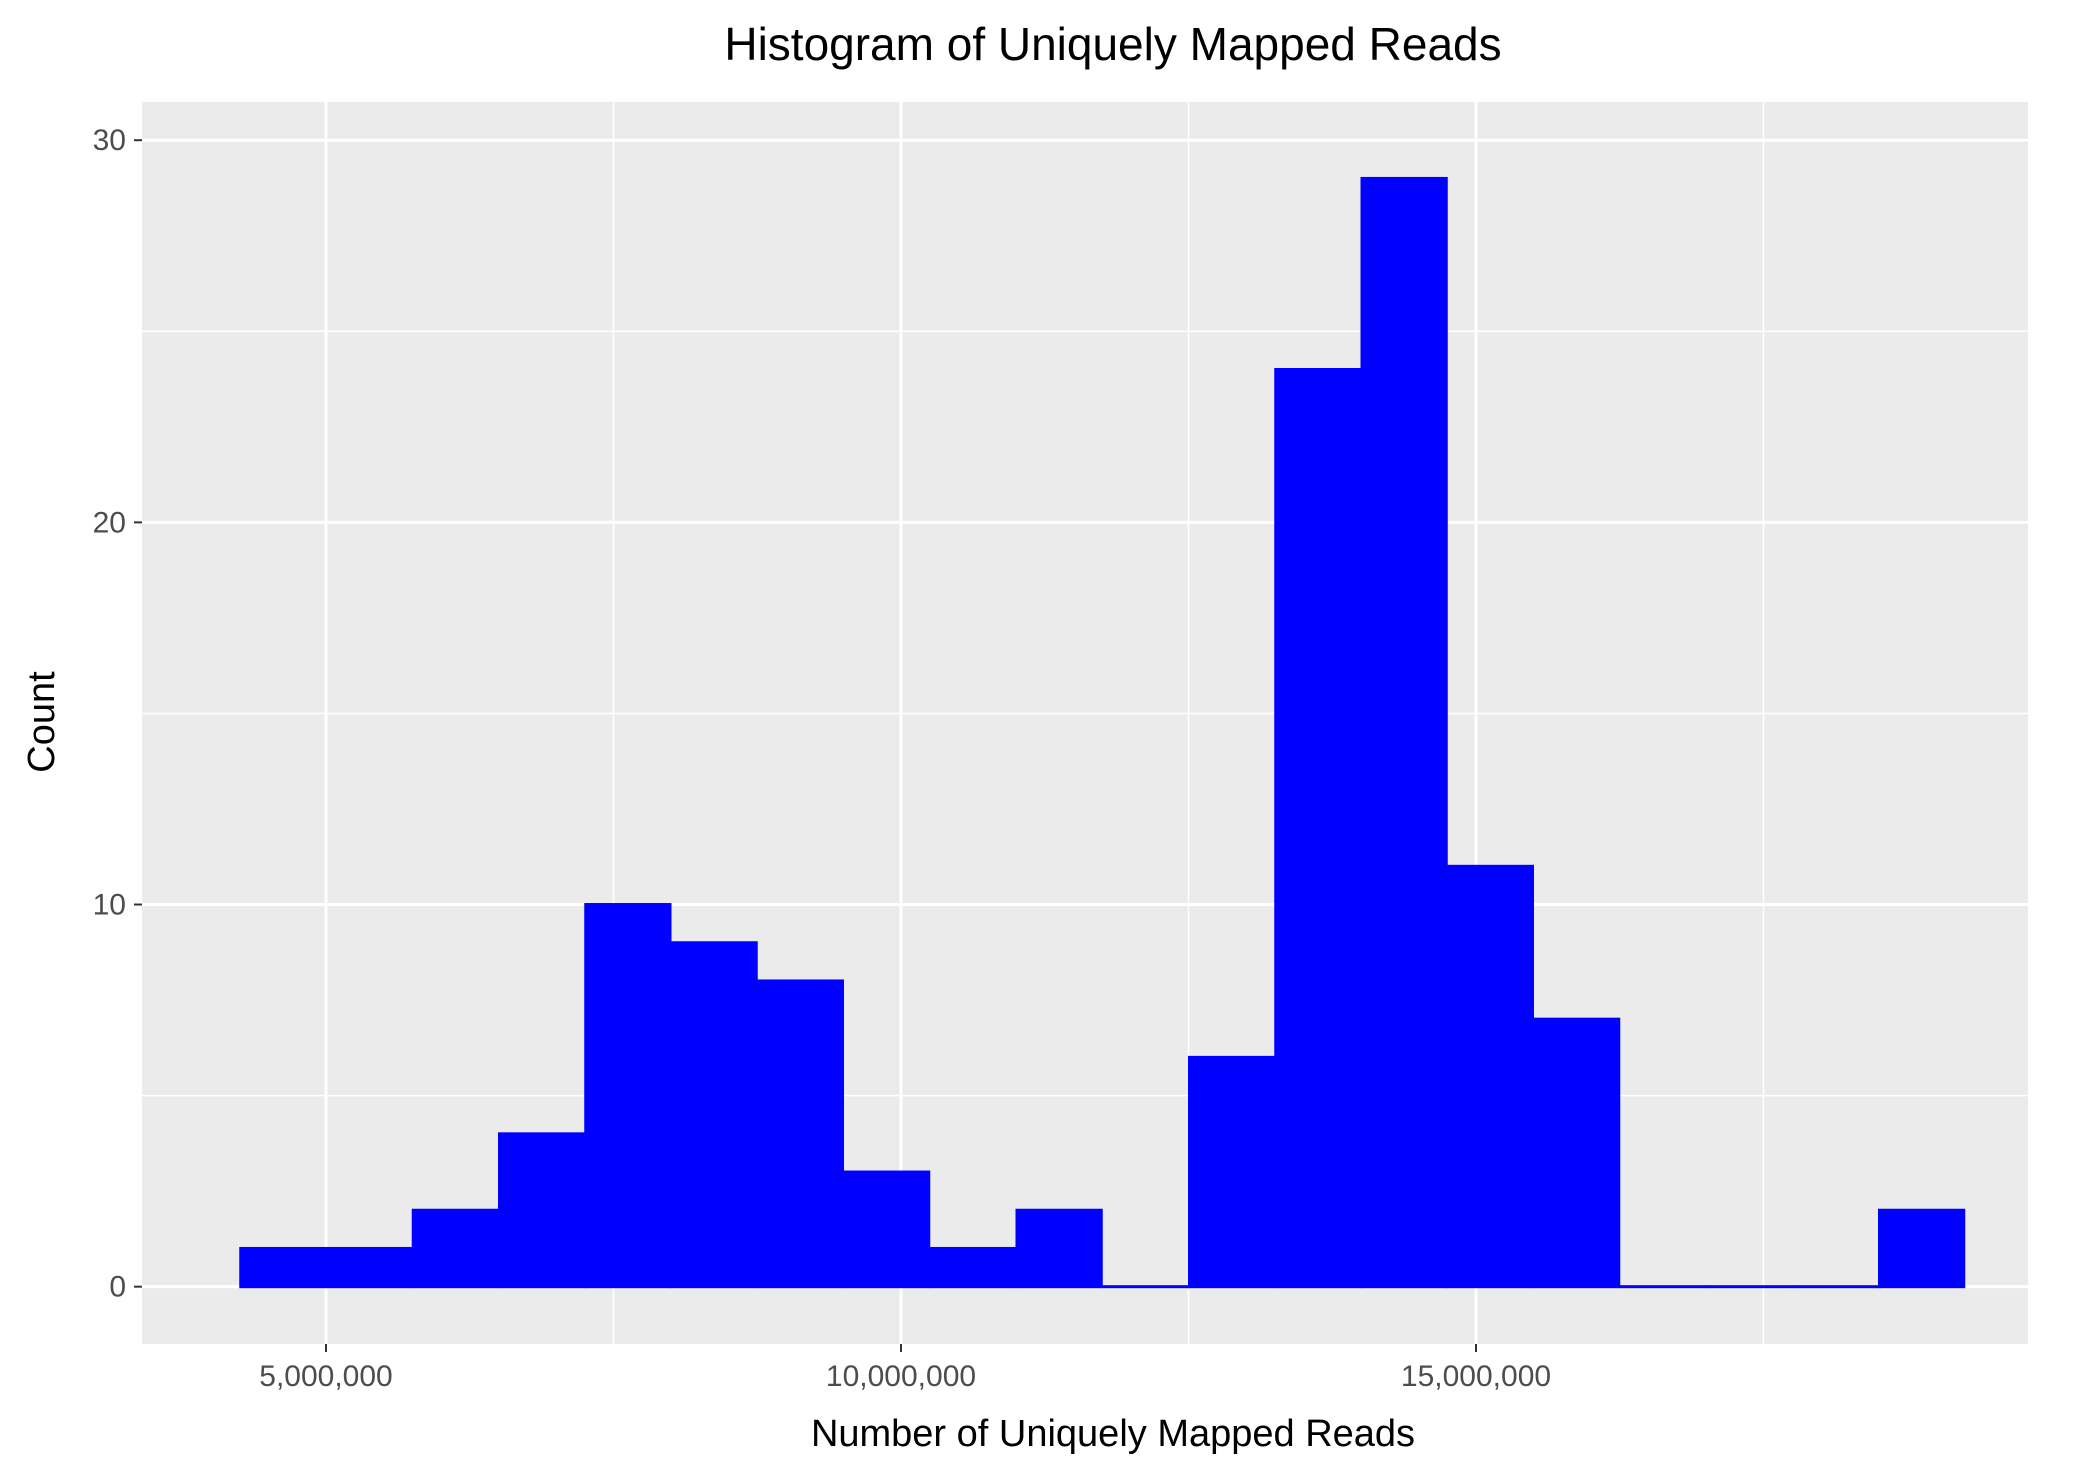 The image size is (2100, 1478). Describe the element at coordinates (109, 140) in the screenshot. I see `y-tick-label: 30` at that location.